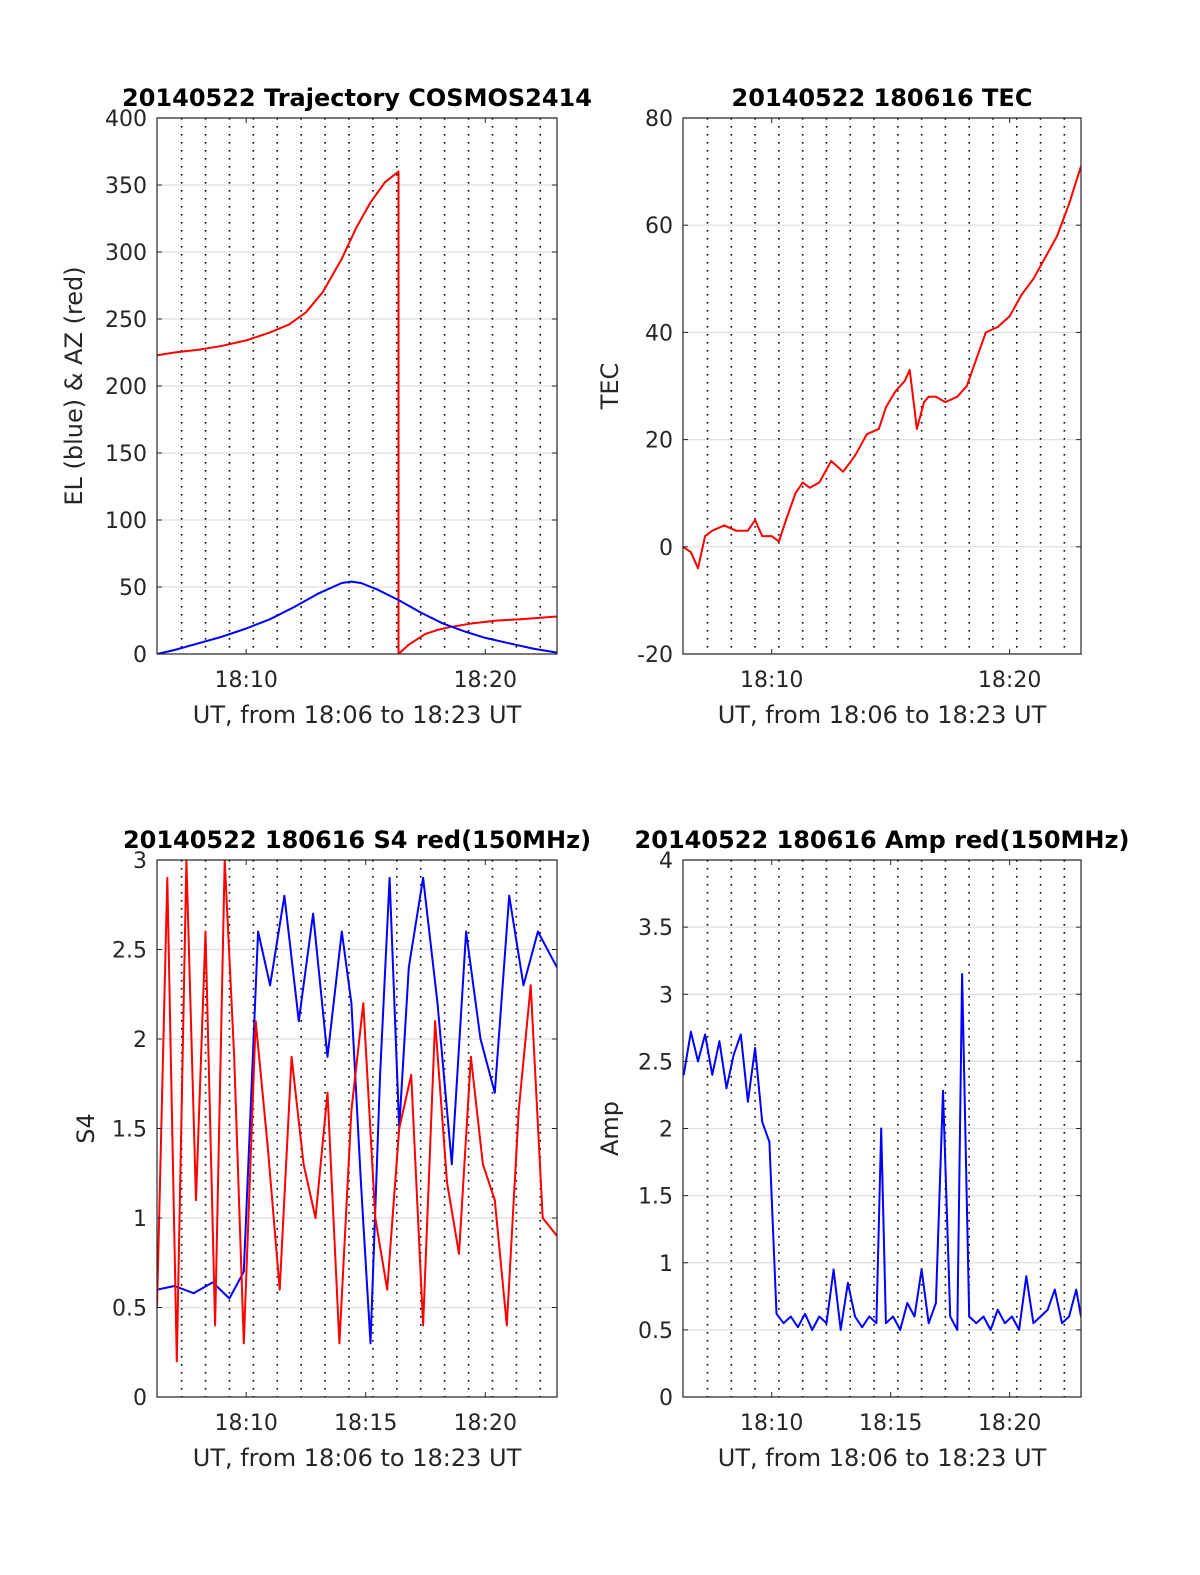  I want to click on y-tick-label: 150, so click(126, 454).